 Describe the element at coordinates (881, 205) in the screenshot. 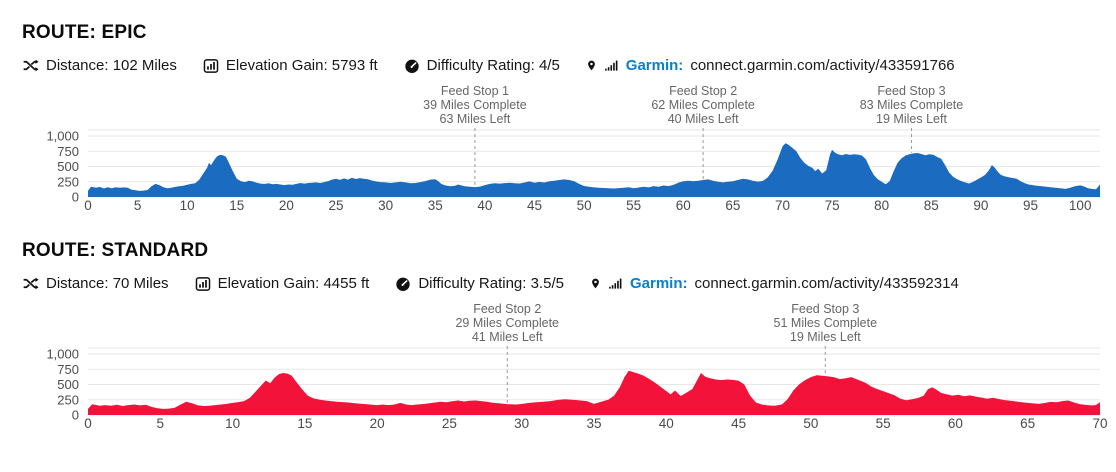

I see `svg-text: 80` at that location.